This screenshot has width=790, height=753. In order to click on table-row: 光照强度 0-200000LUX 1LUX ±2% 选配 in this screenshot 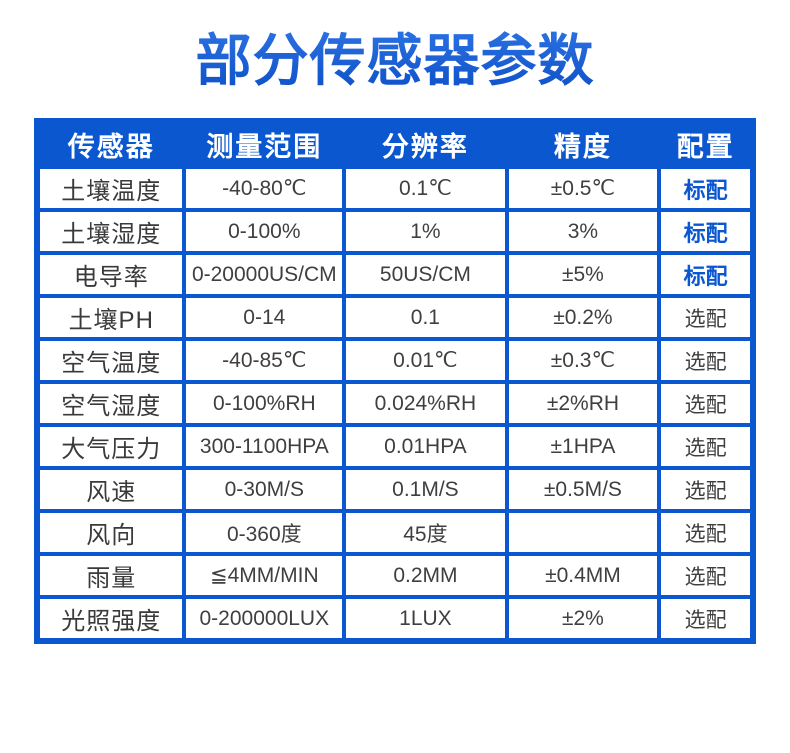, I will do `click(394, 619)`.